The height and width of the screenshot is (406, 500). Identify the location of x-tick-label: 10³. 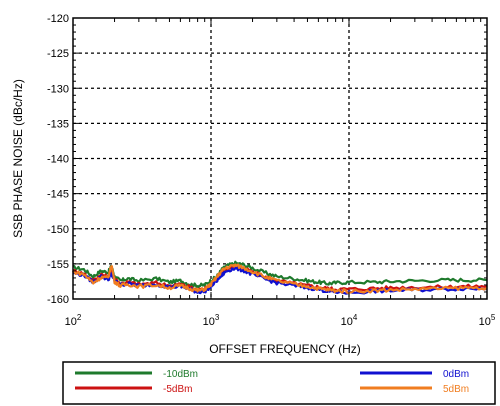
(211, 320).